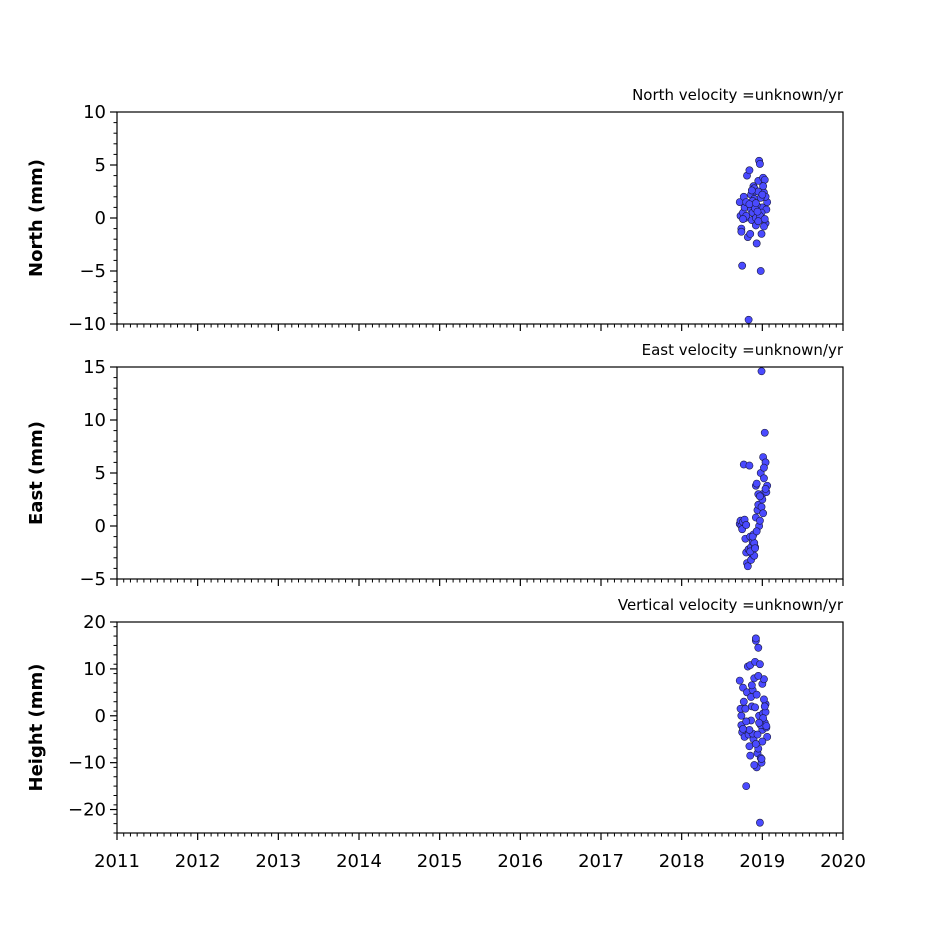 This screenshot has width=937, height=937. What do you see at coordinates (738, 95) in the screenshot?
I see `north-title: North velocity =unknown/yr` at bounding box center [738, 95].